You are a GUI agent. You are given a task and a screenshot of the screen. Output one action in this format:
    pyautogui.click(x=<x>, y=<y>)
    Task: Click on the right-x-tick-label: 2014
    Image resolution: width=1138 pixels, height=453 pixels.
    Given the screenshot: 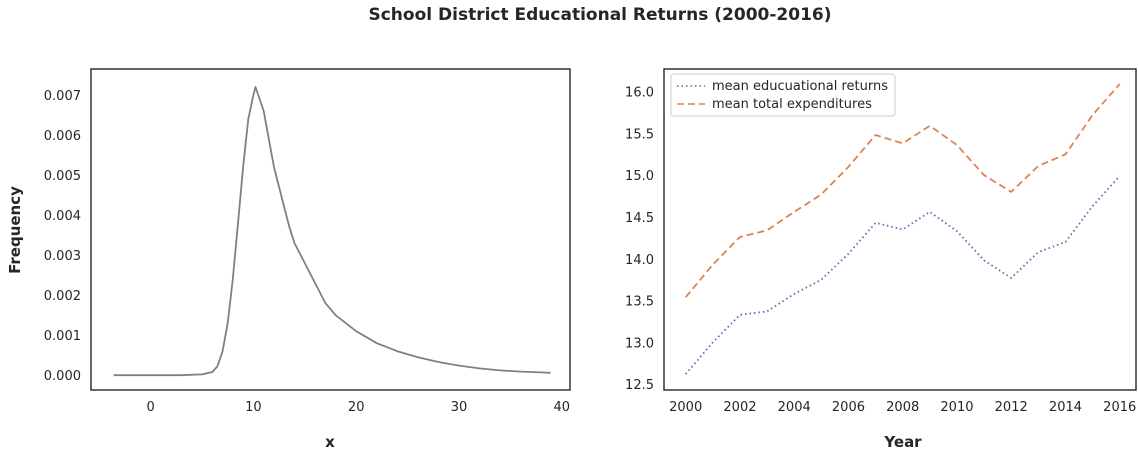 What is the action you would take?
    pyautogui.click(x=1065, y=407)
    